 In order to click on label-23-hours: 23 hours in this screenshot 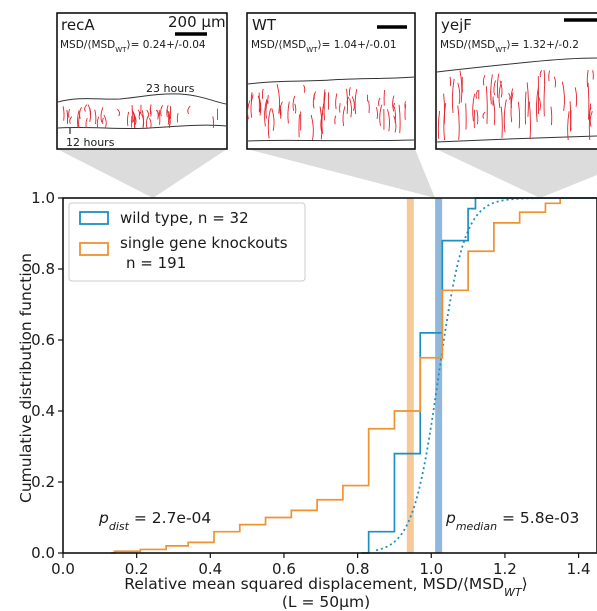, I will do `click(170, 88)`.